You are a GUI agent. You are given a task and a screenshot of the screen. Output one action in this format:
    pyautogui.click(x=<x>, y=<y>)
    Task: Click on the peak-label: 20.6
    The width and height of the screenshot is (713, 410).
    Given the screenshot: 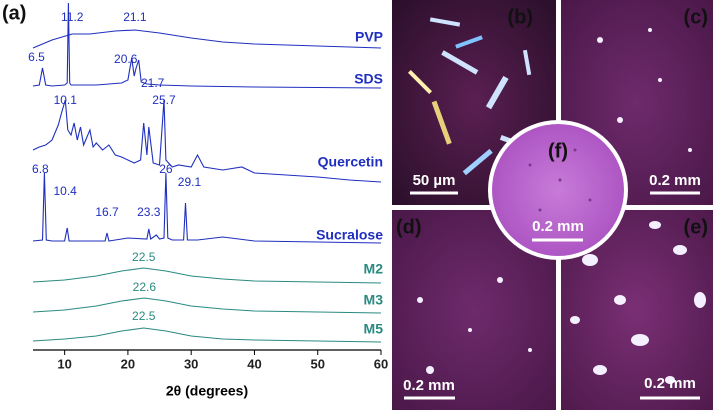 What is the action you would take?
    pyautogui.click(x=126, y=59)
    